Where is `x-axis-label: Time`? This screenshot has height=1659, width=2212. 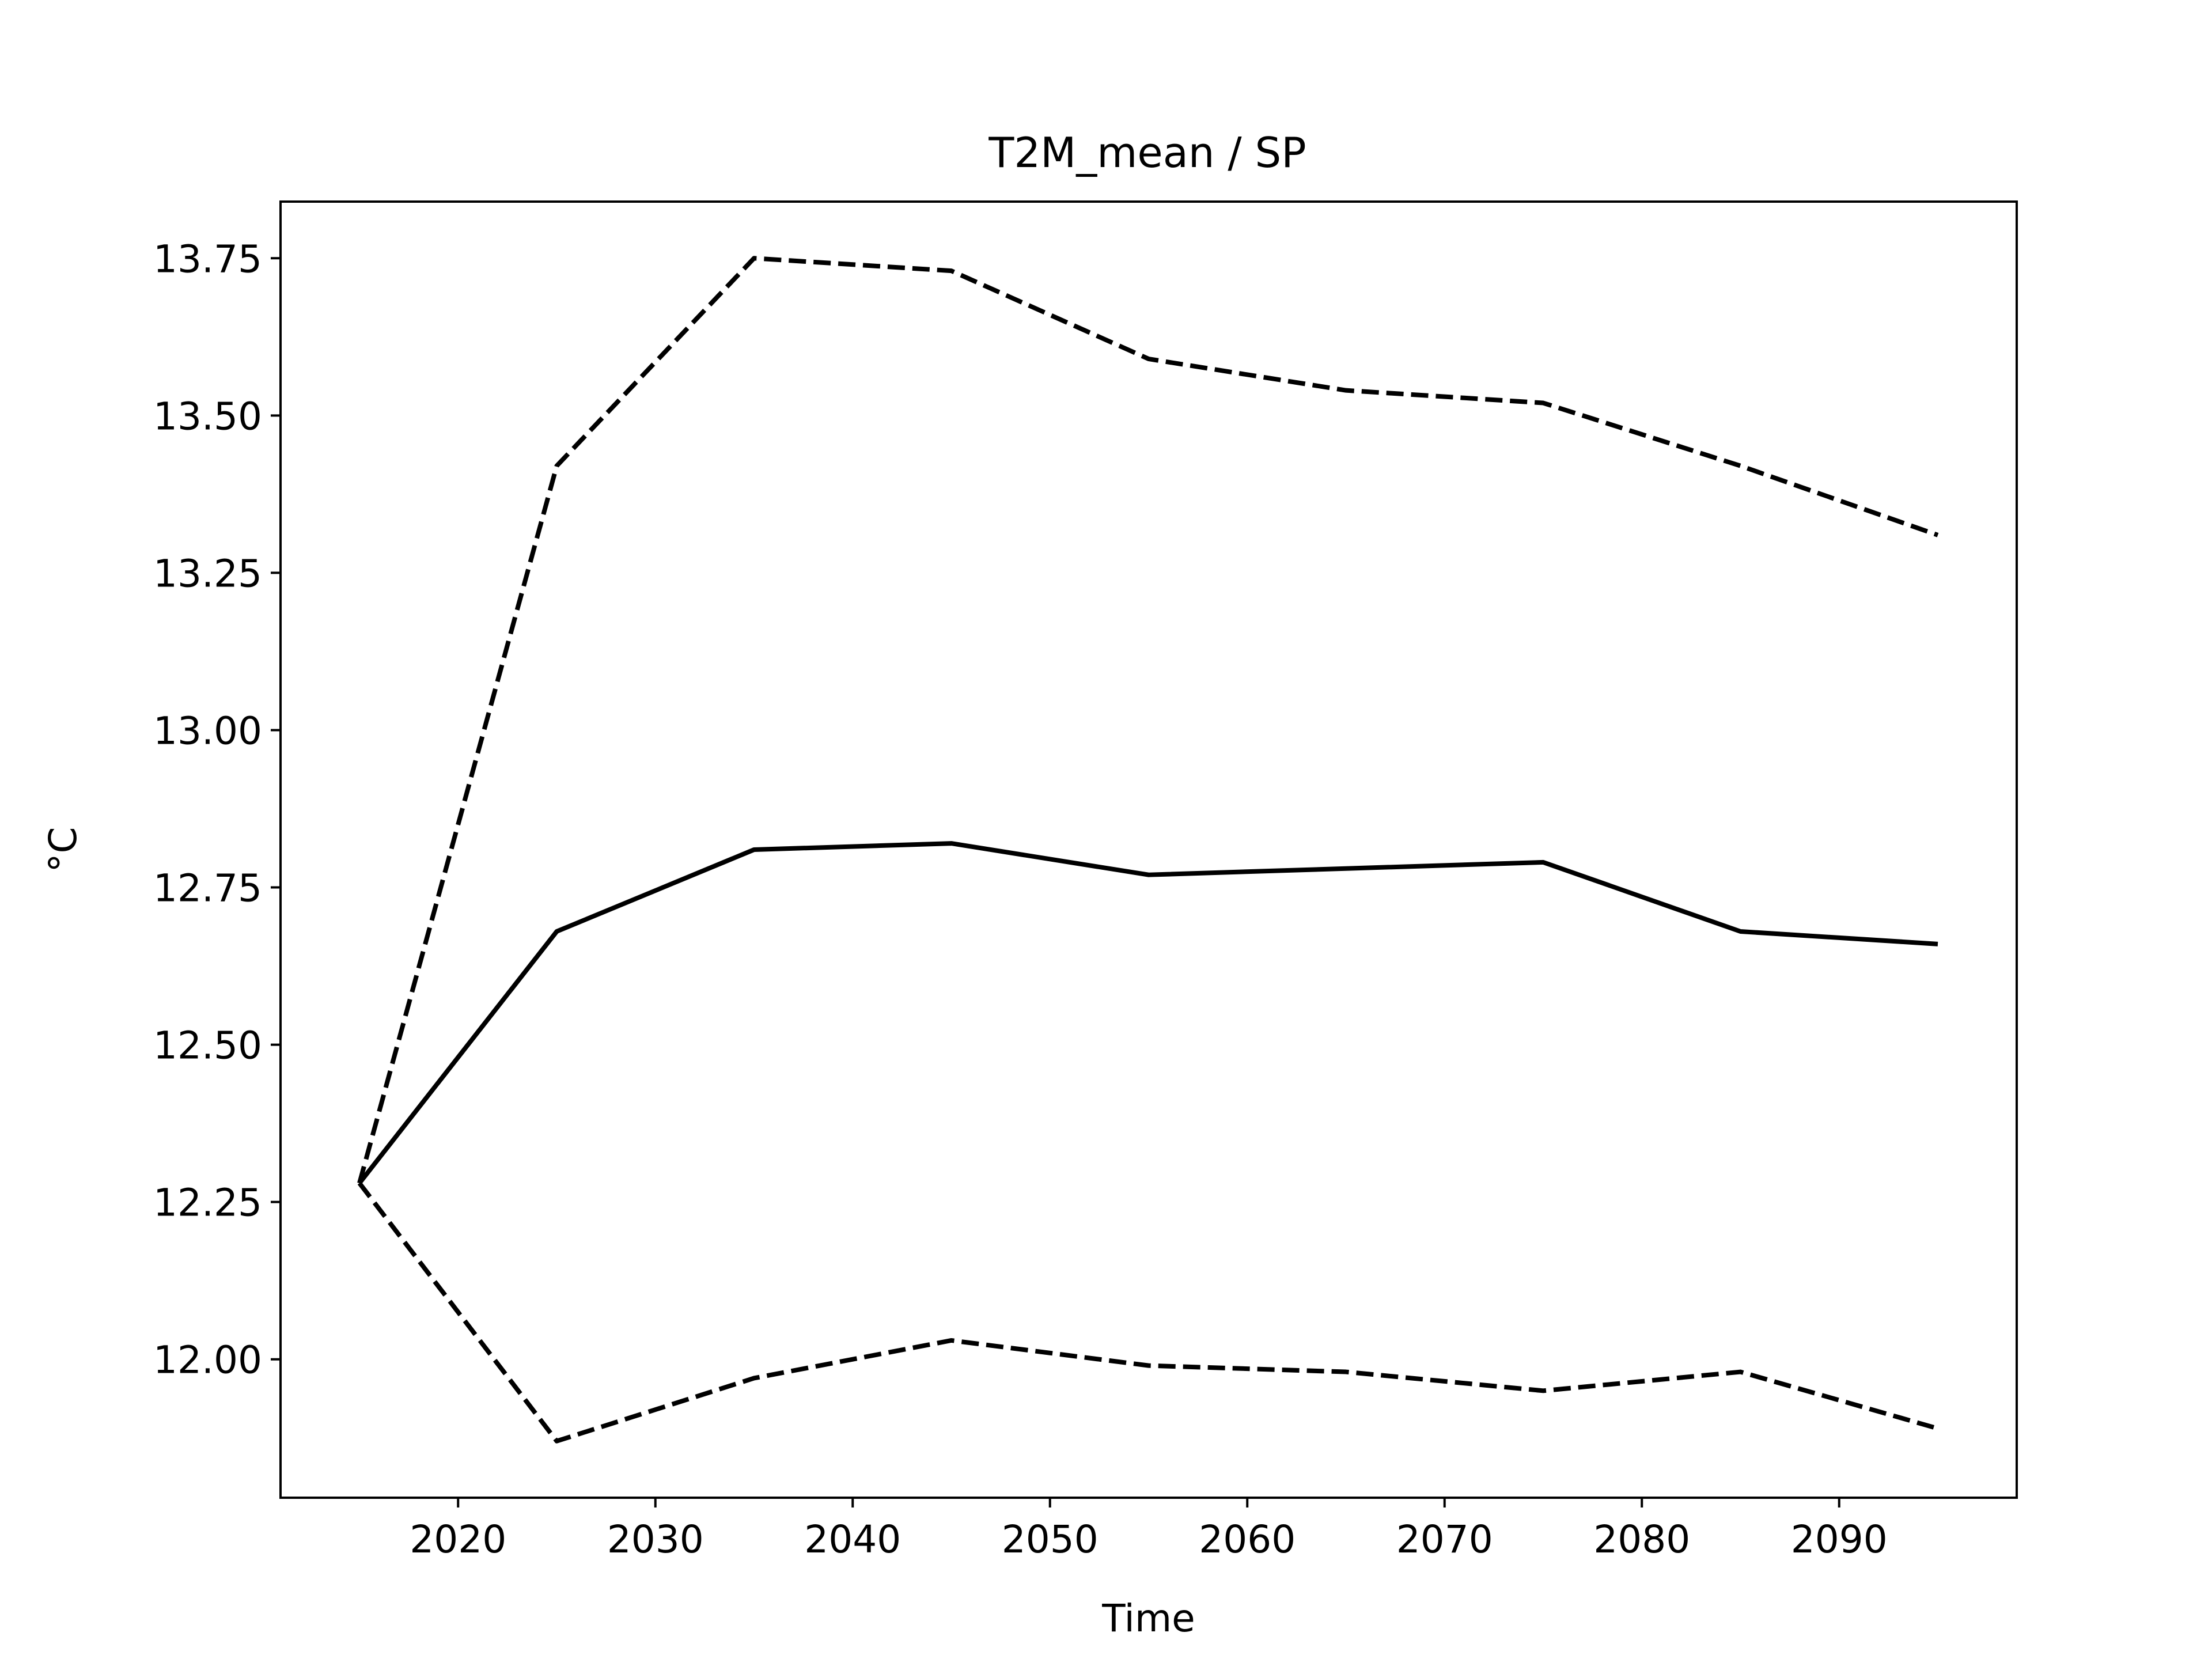 x-axis-label: Time is located at coordinates (1148, 1618).